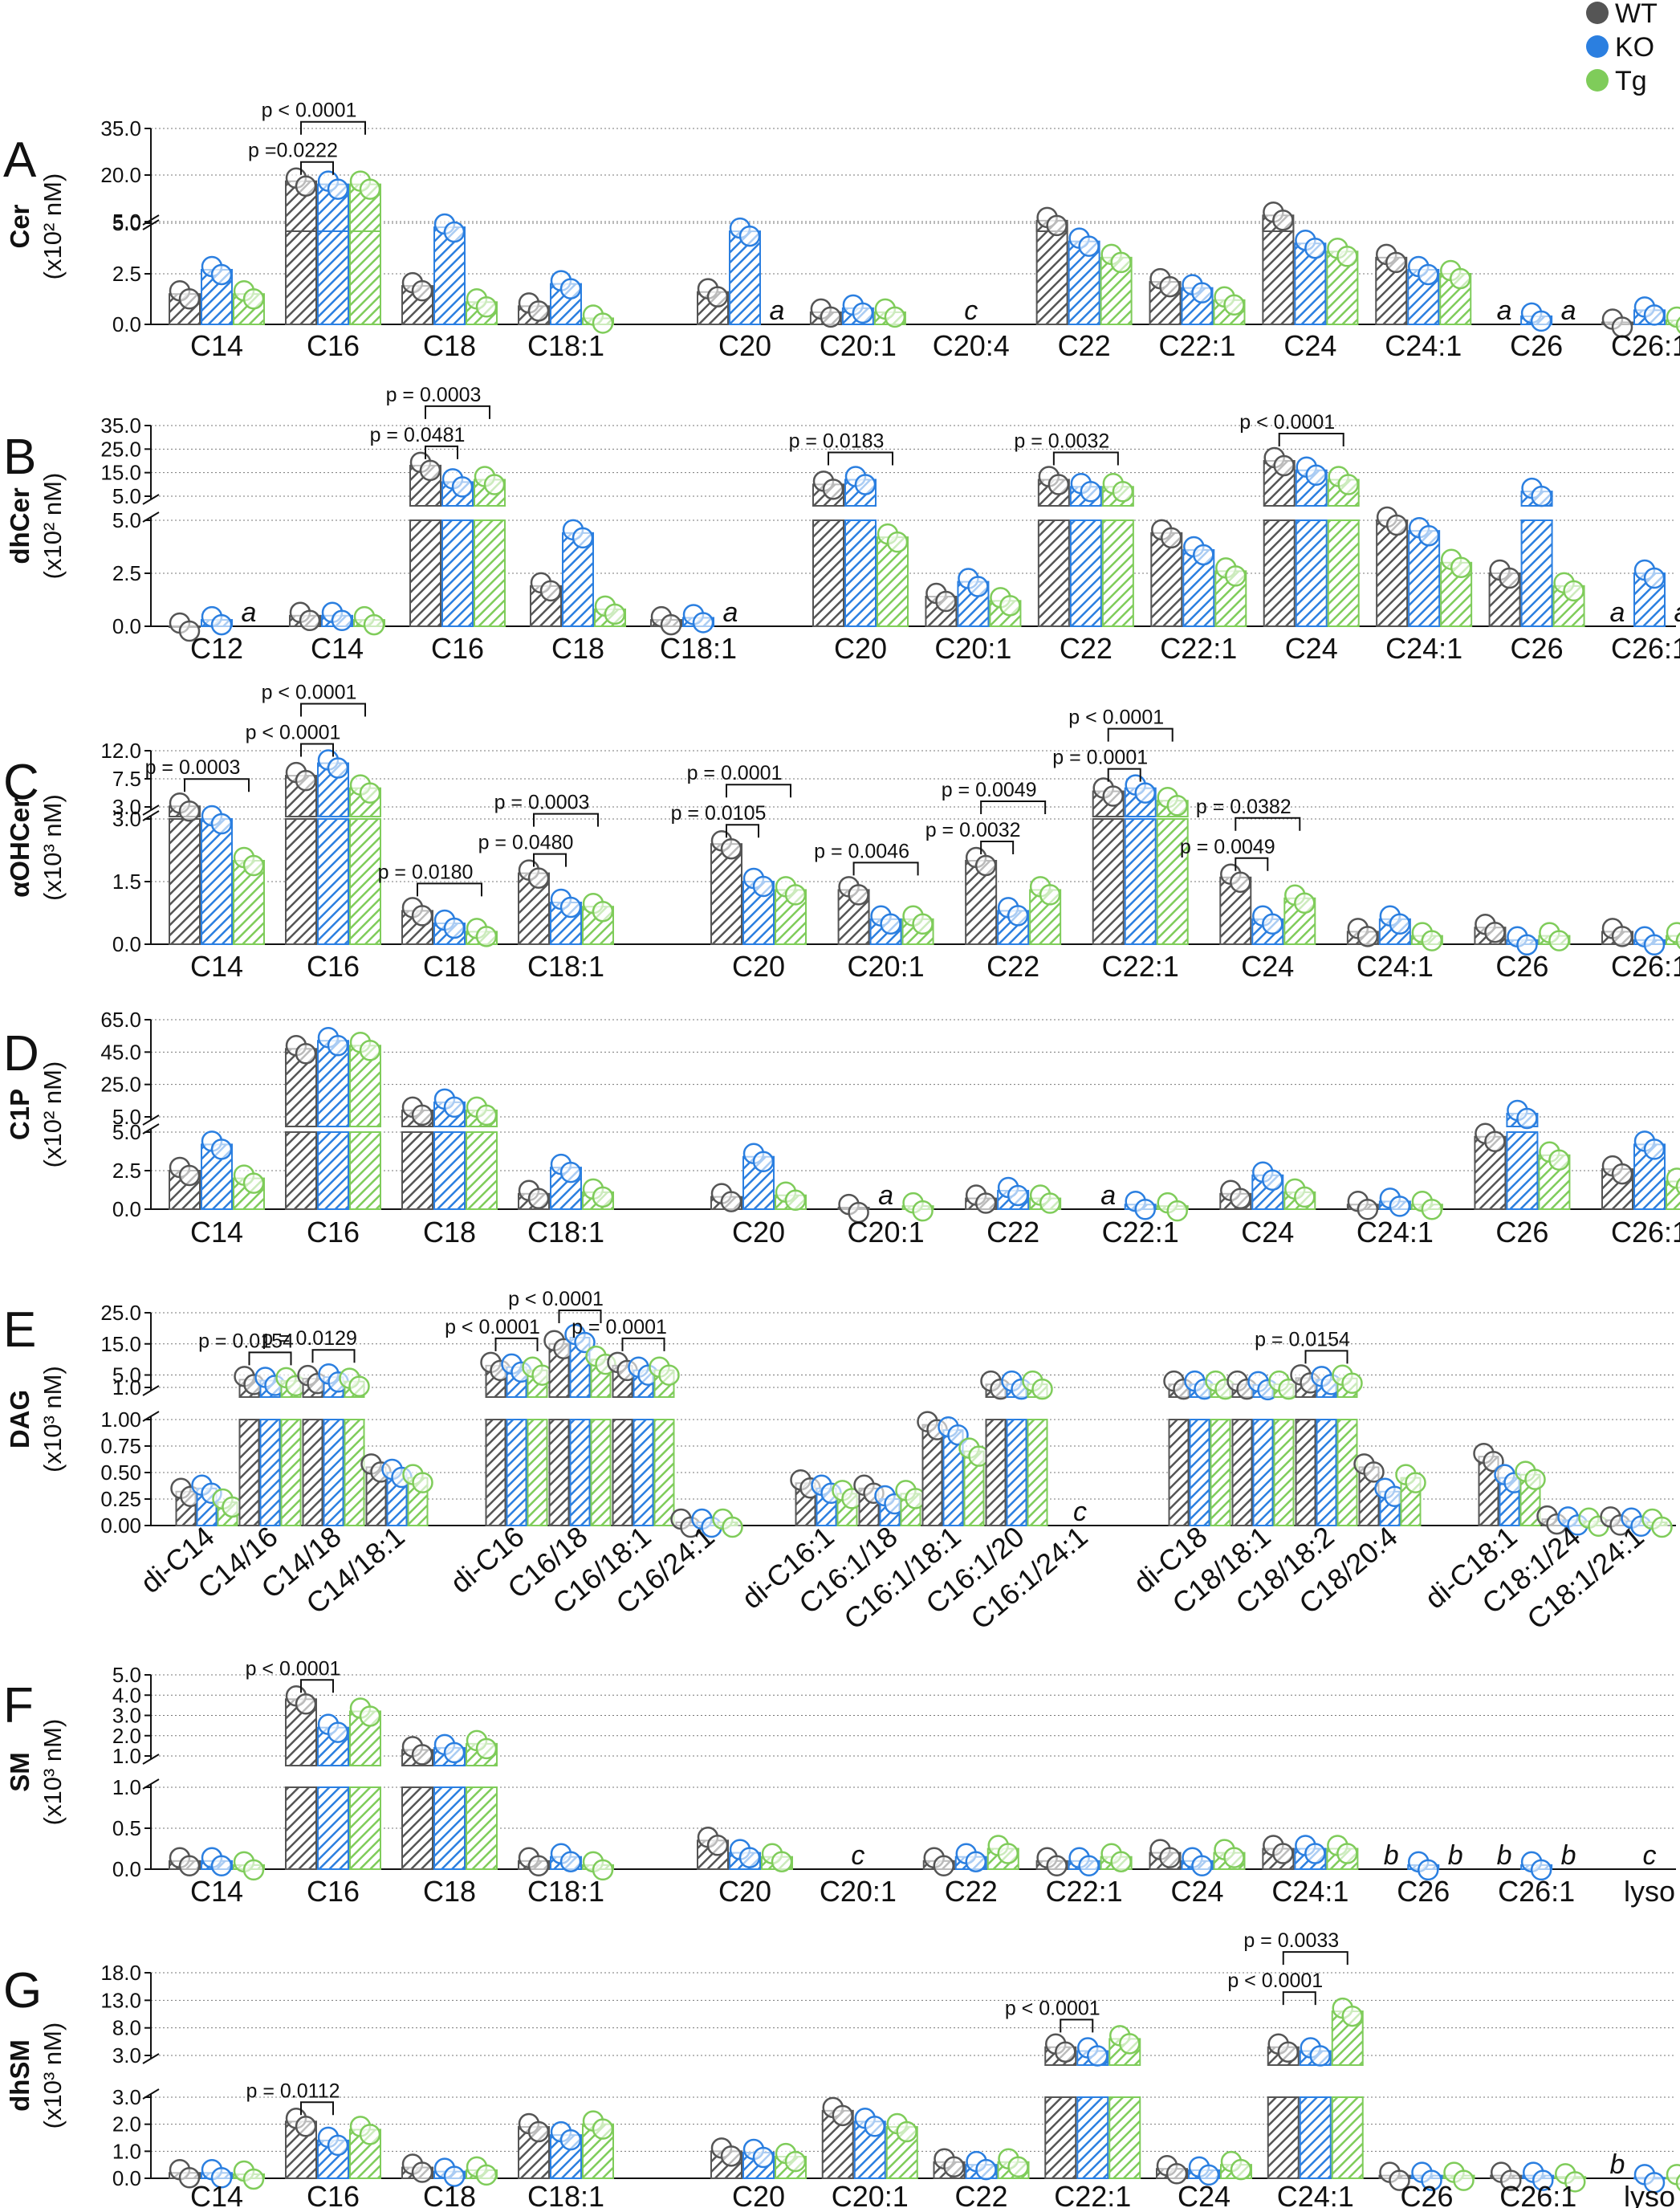 This screenshot has width=1680, height=2208. Describe the element at coordinates (971, 345) in the screenshot. I see `category-label: C20:4` at that location.